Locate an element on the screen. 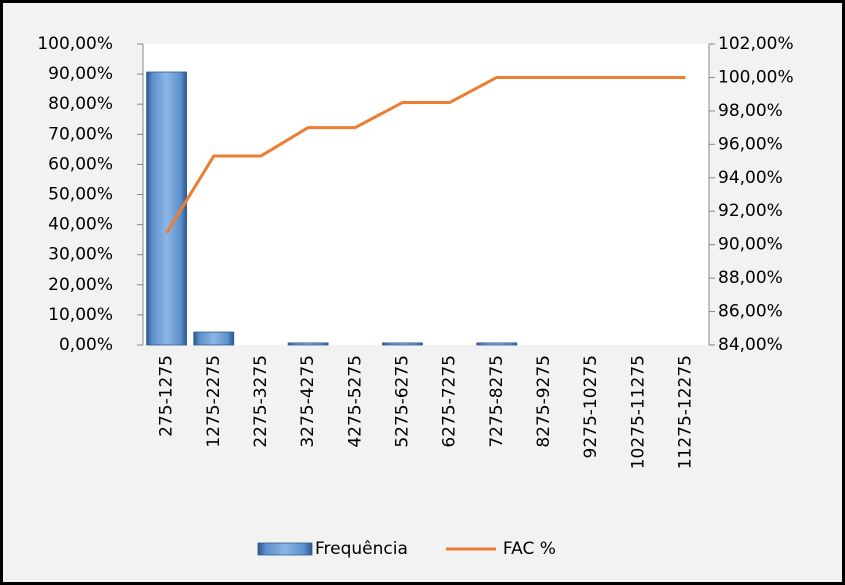 Image resolution: width=845 pixels, height=585 pixels. x-tick-label: 275-1275 is located at coordinates (167, 396).